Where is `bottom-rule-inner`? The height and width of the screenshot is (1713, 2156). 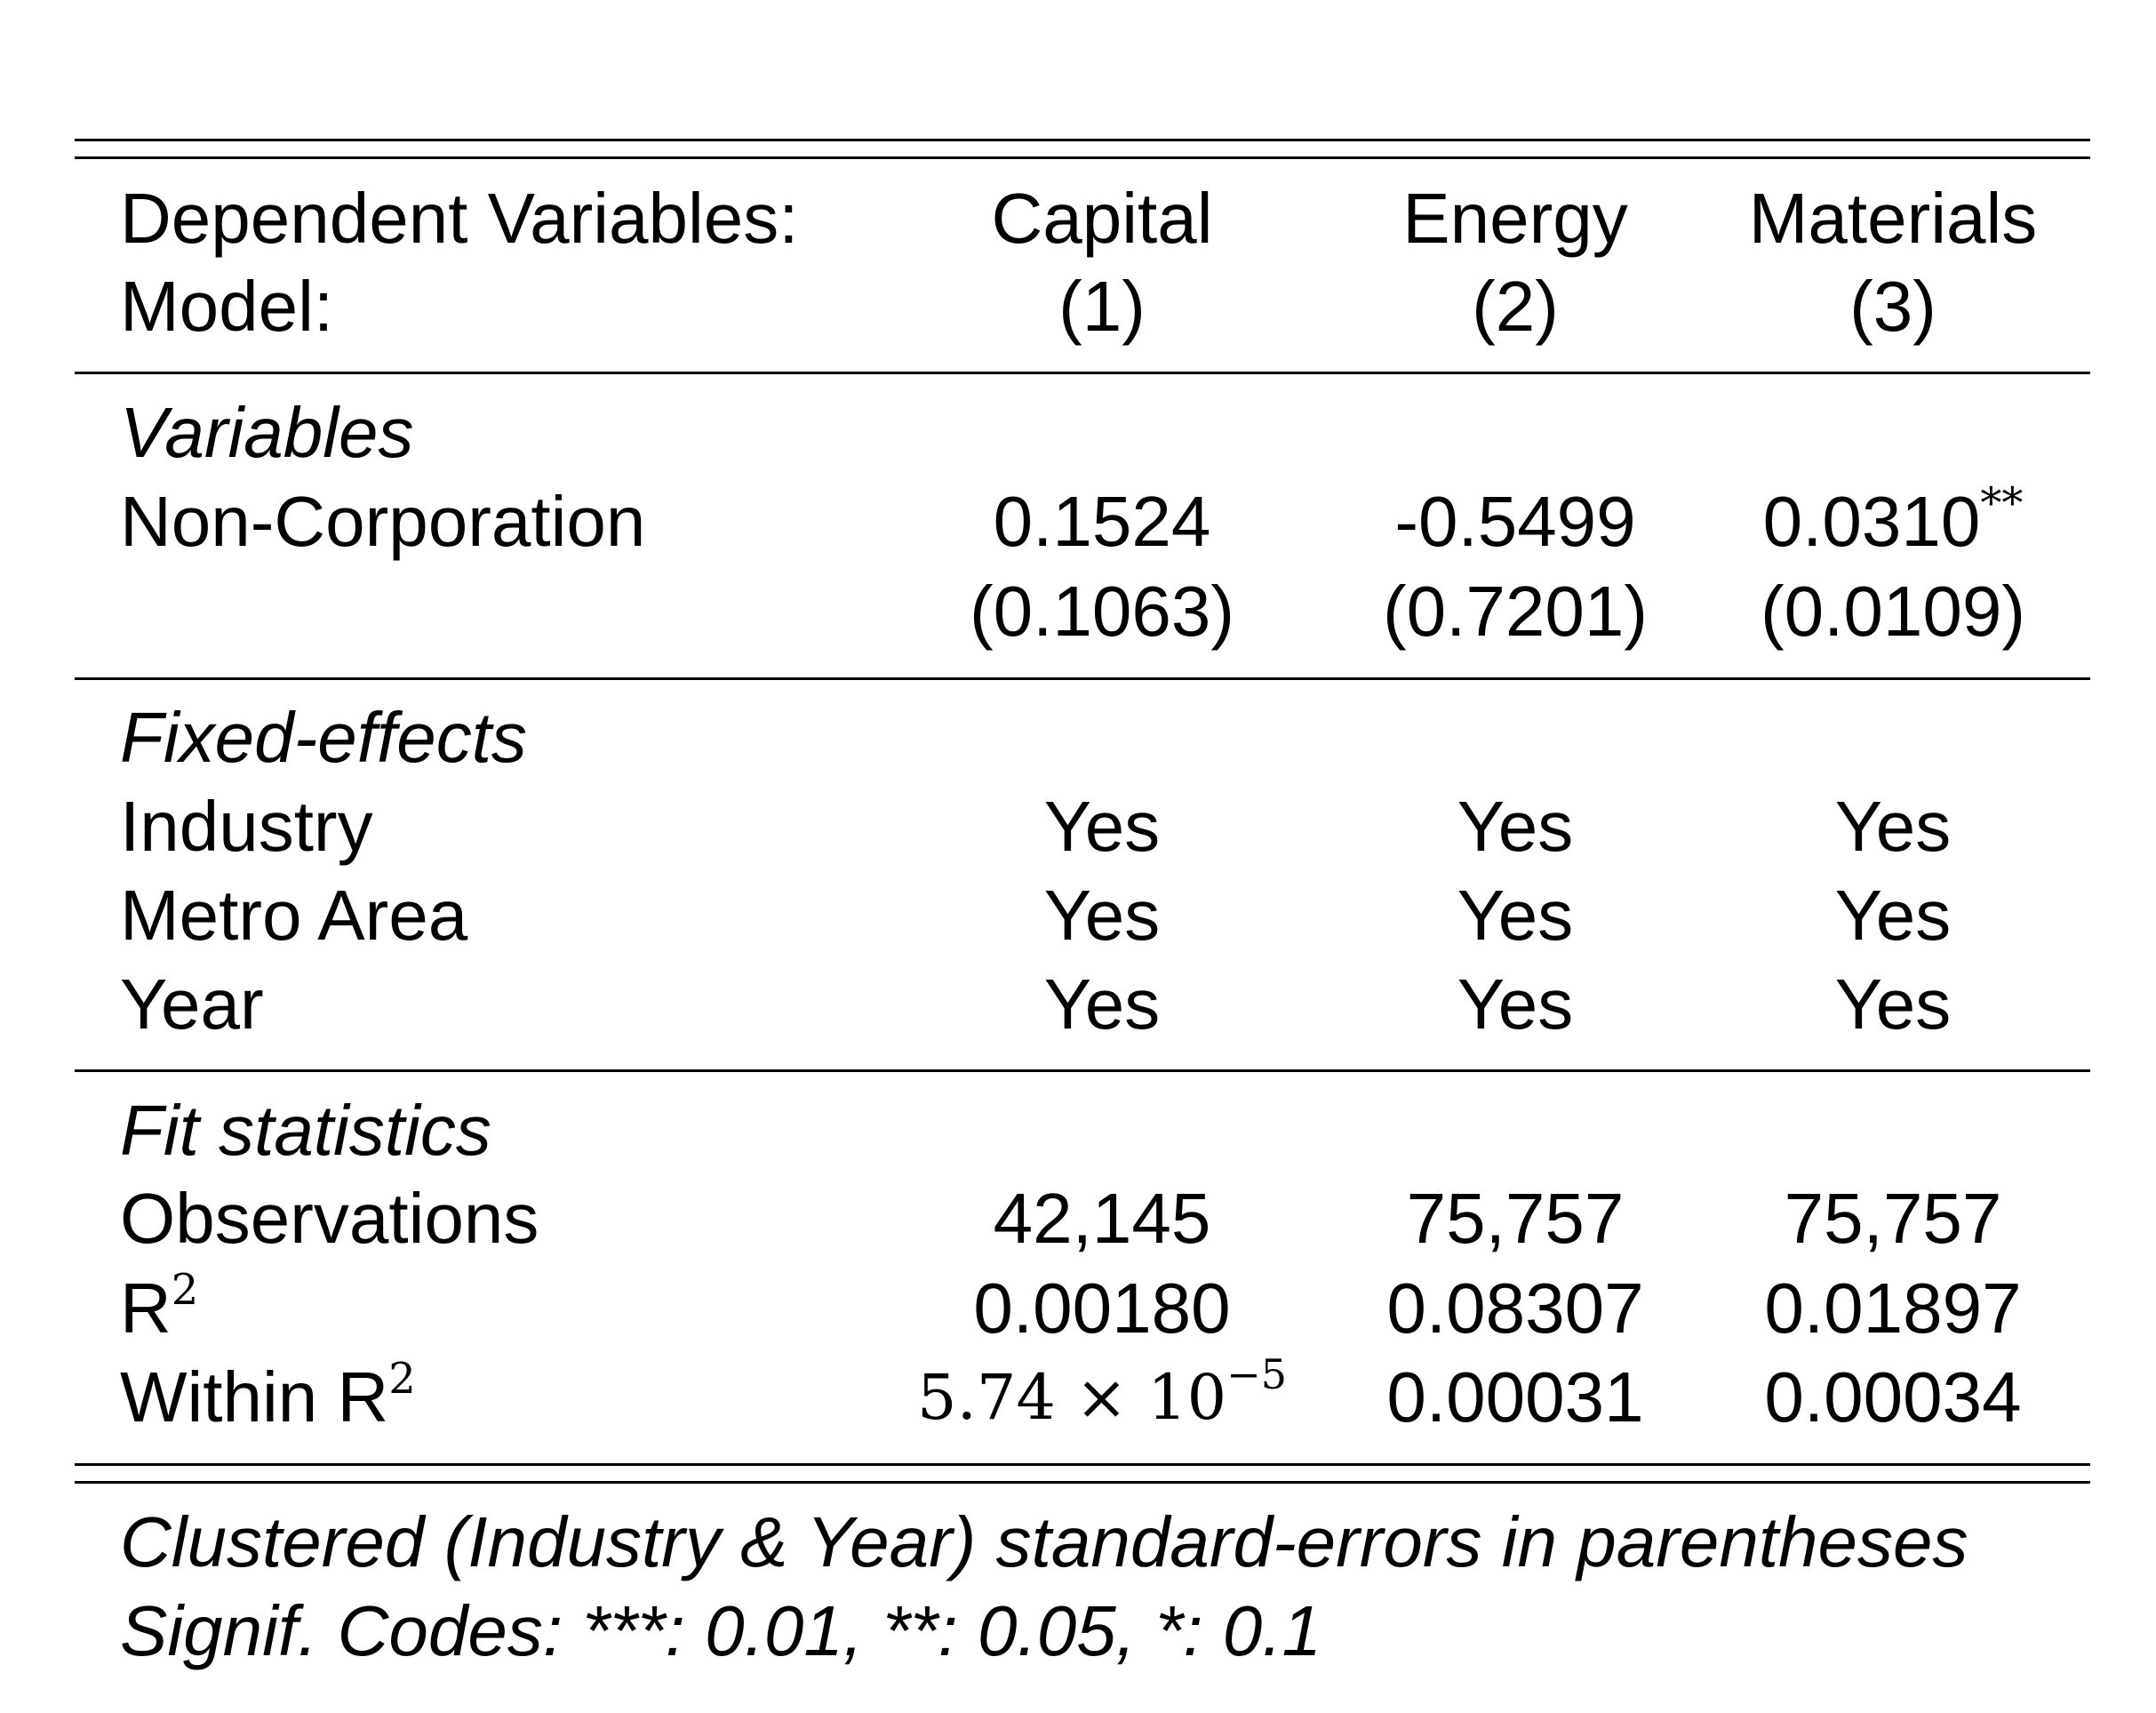
bottom-rule-inner is located at coordinates (1082, 1465).